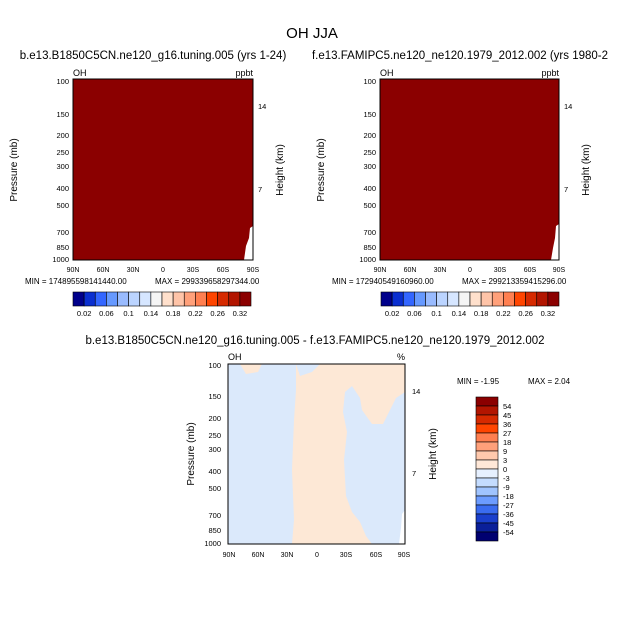 The width and height of the screenshot is (625, 625). I want to click on panel-obs-y-ticks: 100 150 200 250 300 400 500 700 850 1000, so click(367, 170).